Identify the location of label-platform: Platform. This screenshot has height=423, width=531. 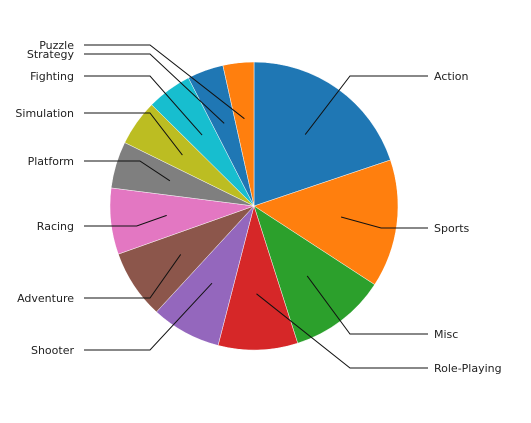
(51, 161).